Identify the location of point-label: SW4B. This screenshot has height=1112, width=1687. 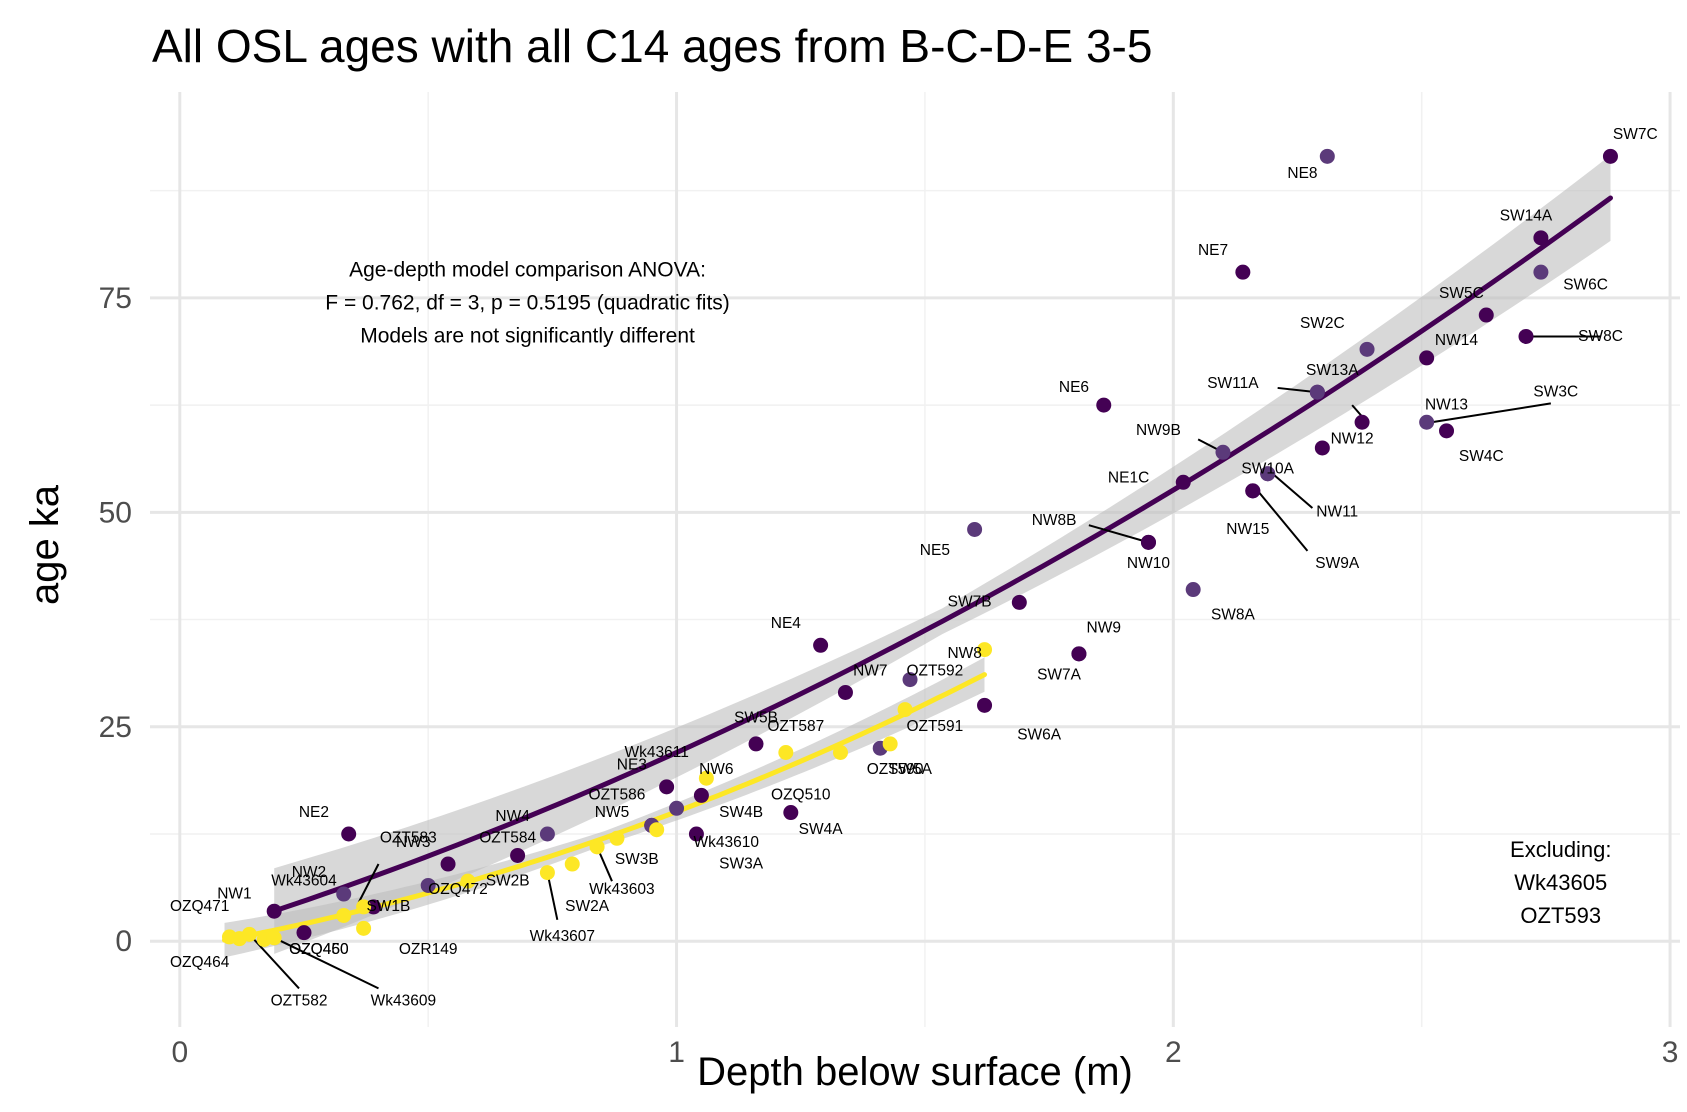
(741, 812).